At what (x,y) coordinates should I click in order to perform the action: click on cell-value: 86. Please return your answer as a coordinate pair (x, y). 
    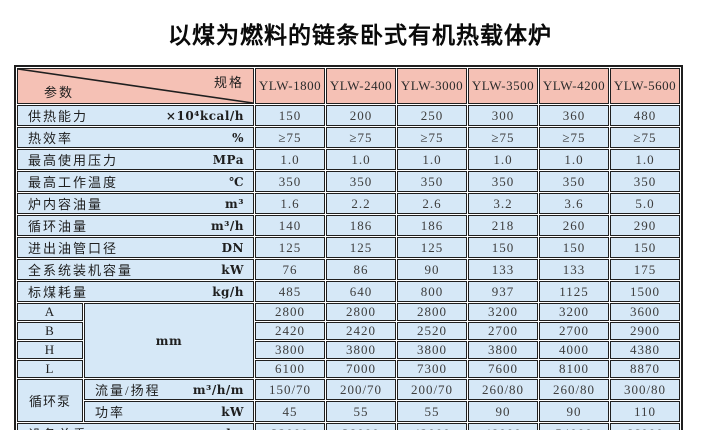
    Looking at the image, I should click on (361, 269).